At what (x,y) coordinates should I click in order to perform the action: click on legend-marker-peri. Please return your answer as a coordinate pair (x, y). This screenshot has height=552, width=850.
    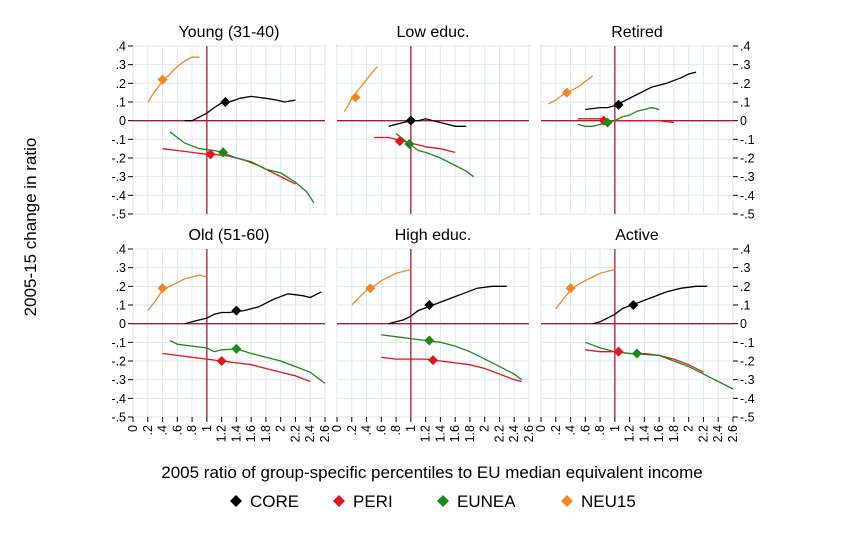
    Looking at the image, I should click on (339, 501).